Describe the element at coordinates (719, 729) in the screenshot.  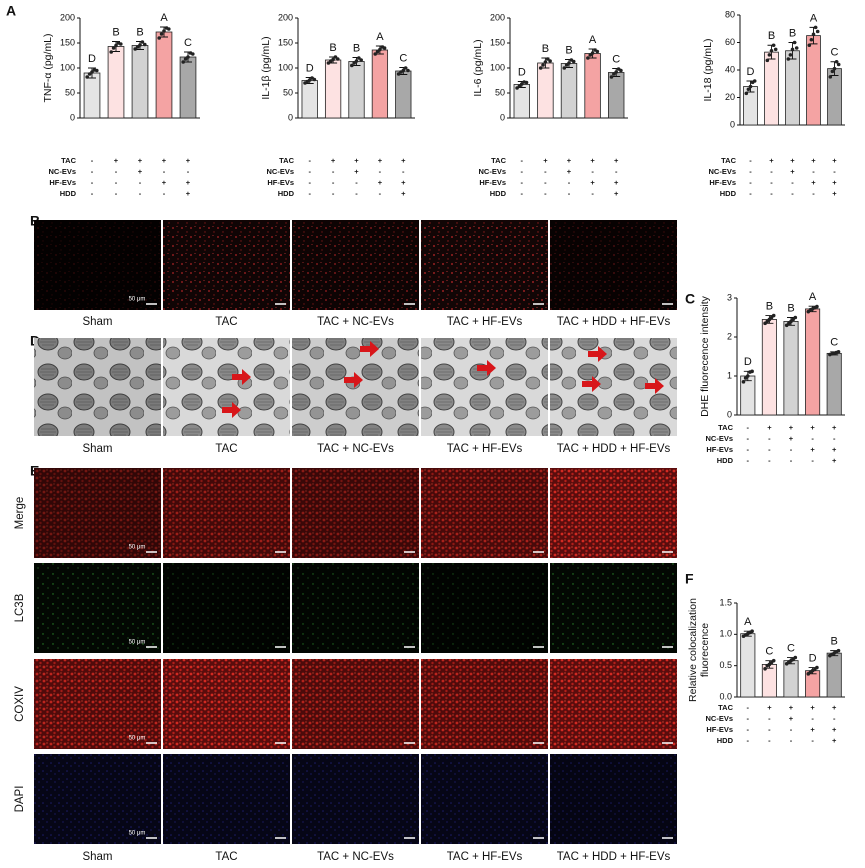
I see `treatment-name: HF-EVs` at that location.